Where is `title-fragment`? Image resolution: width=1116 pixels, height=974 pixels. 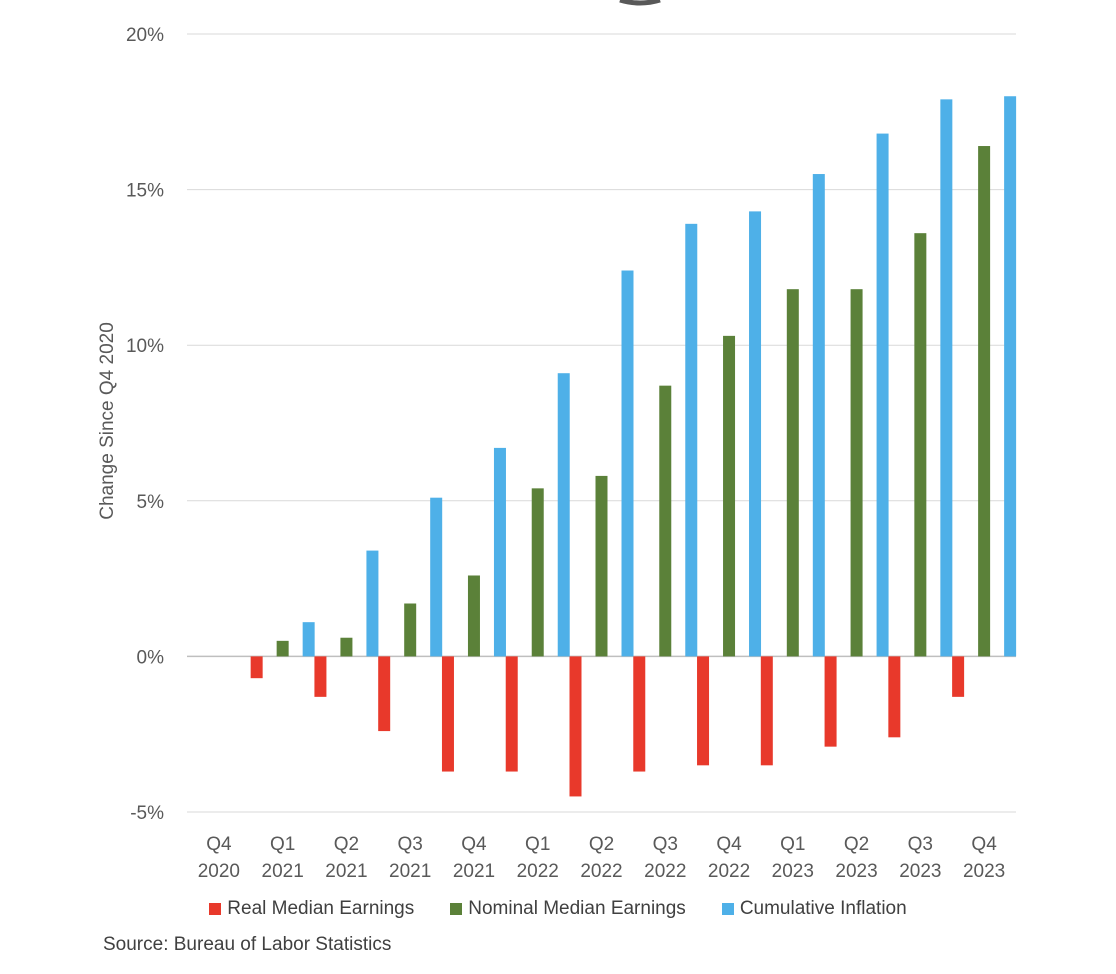 title-fragment is located at coordinates (640, 3).